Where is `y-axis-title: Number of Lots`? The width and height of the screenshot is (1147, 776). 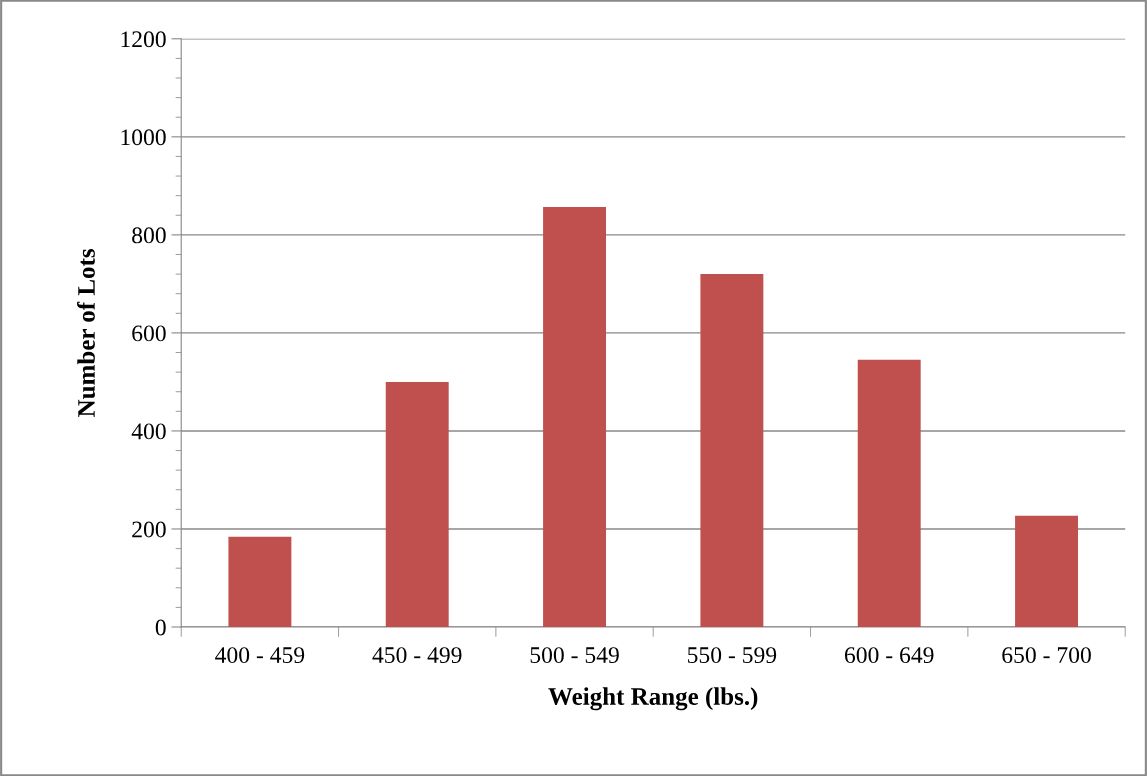
y-axis-title: Number of Lots is located at coordinates (86, 333).